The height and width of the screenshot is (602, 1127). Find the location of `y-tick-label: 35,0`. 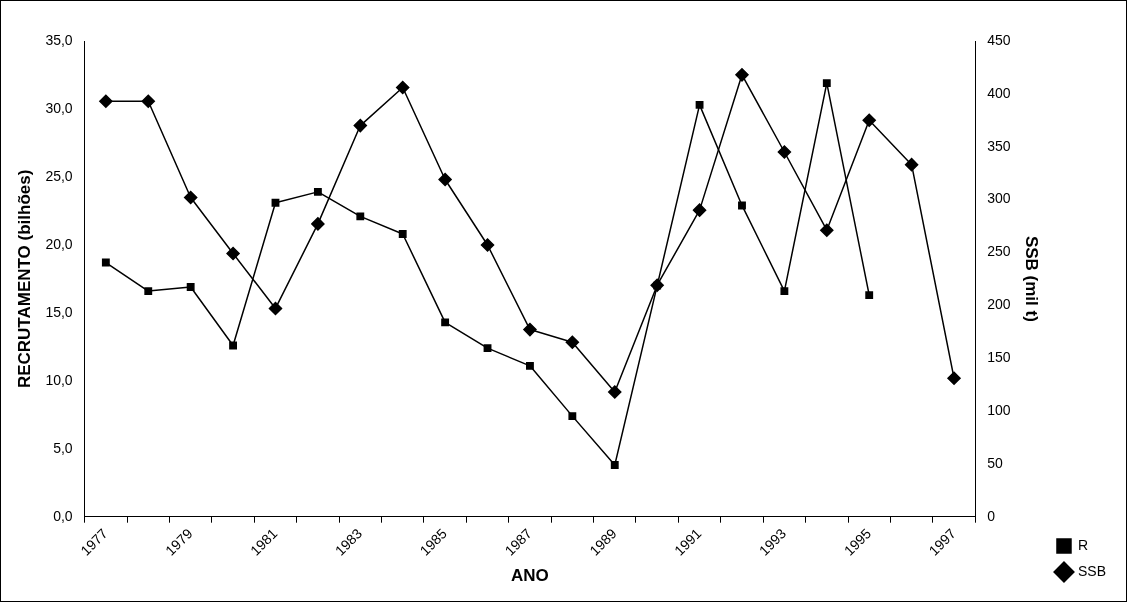

y-tick-label: 35,0 is located at coordinates (59, 39).